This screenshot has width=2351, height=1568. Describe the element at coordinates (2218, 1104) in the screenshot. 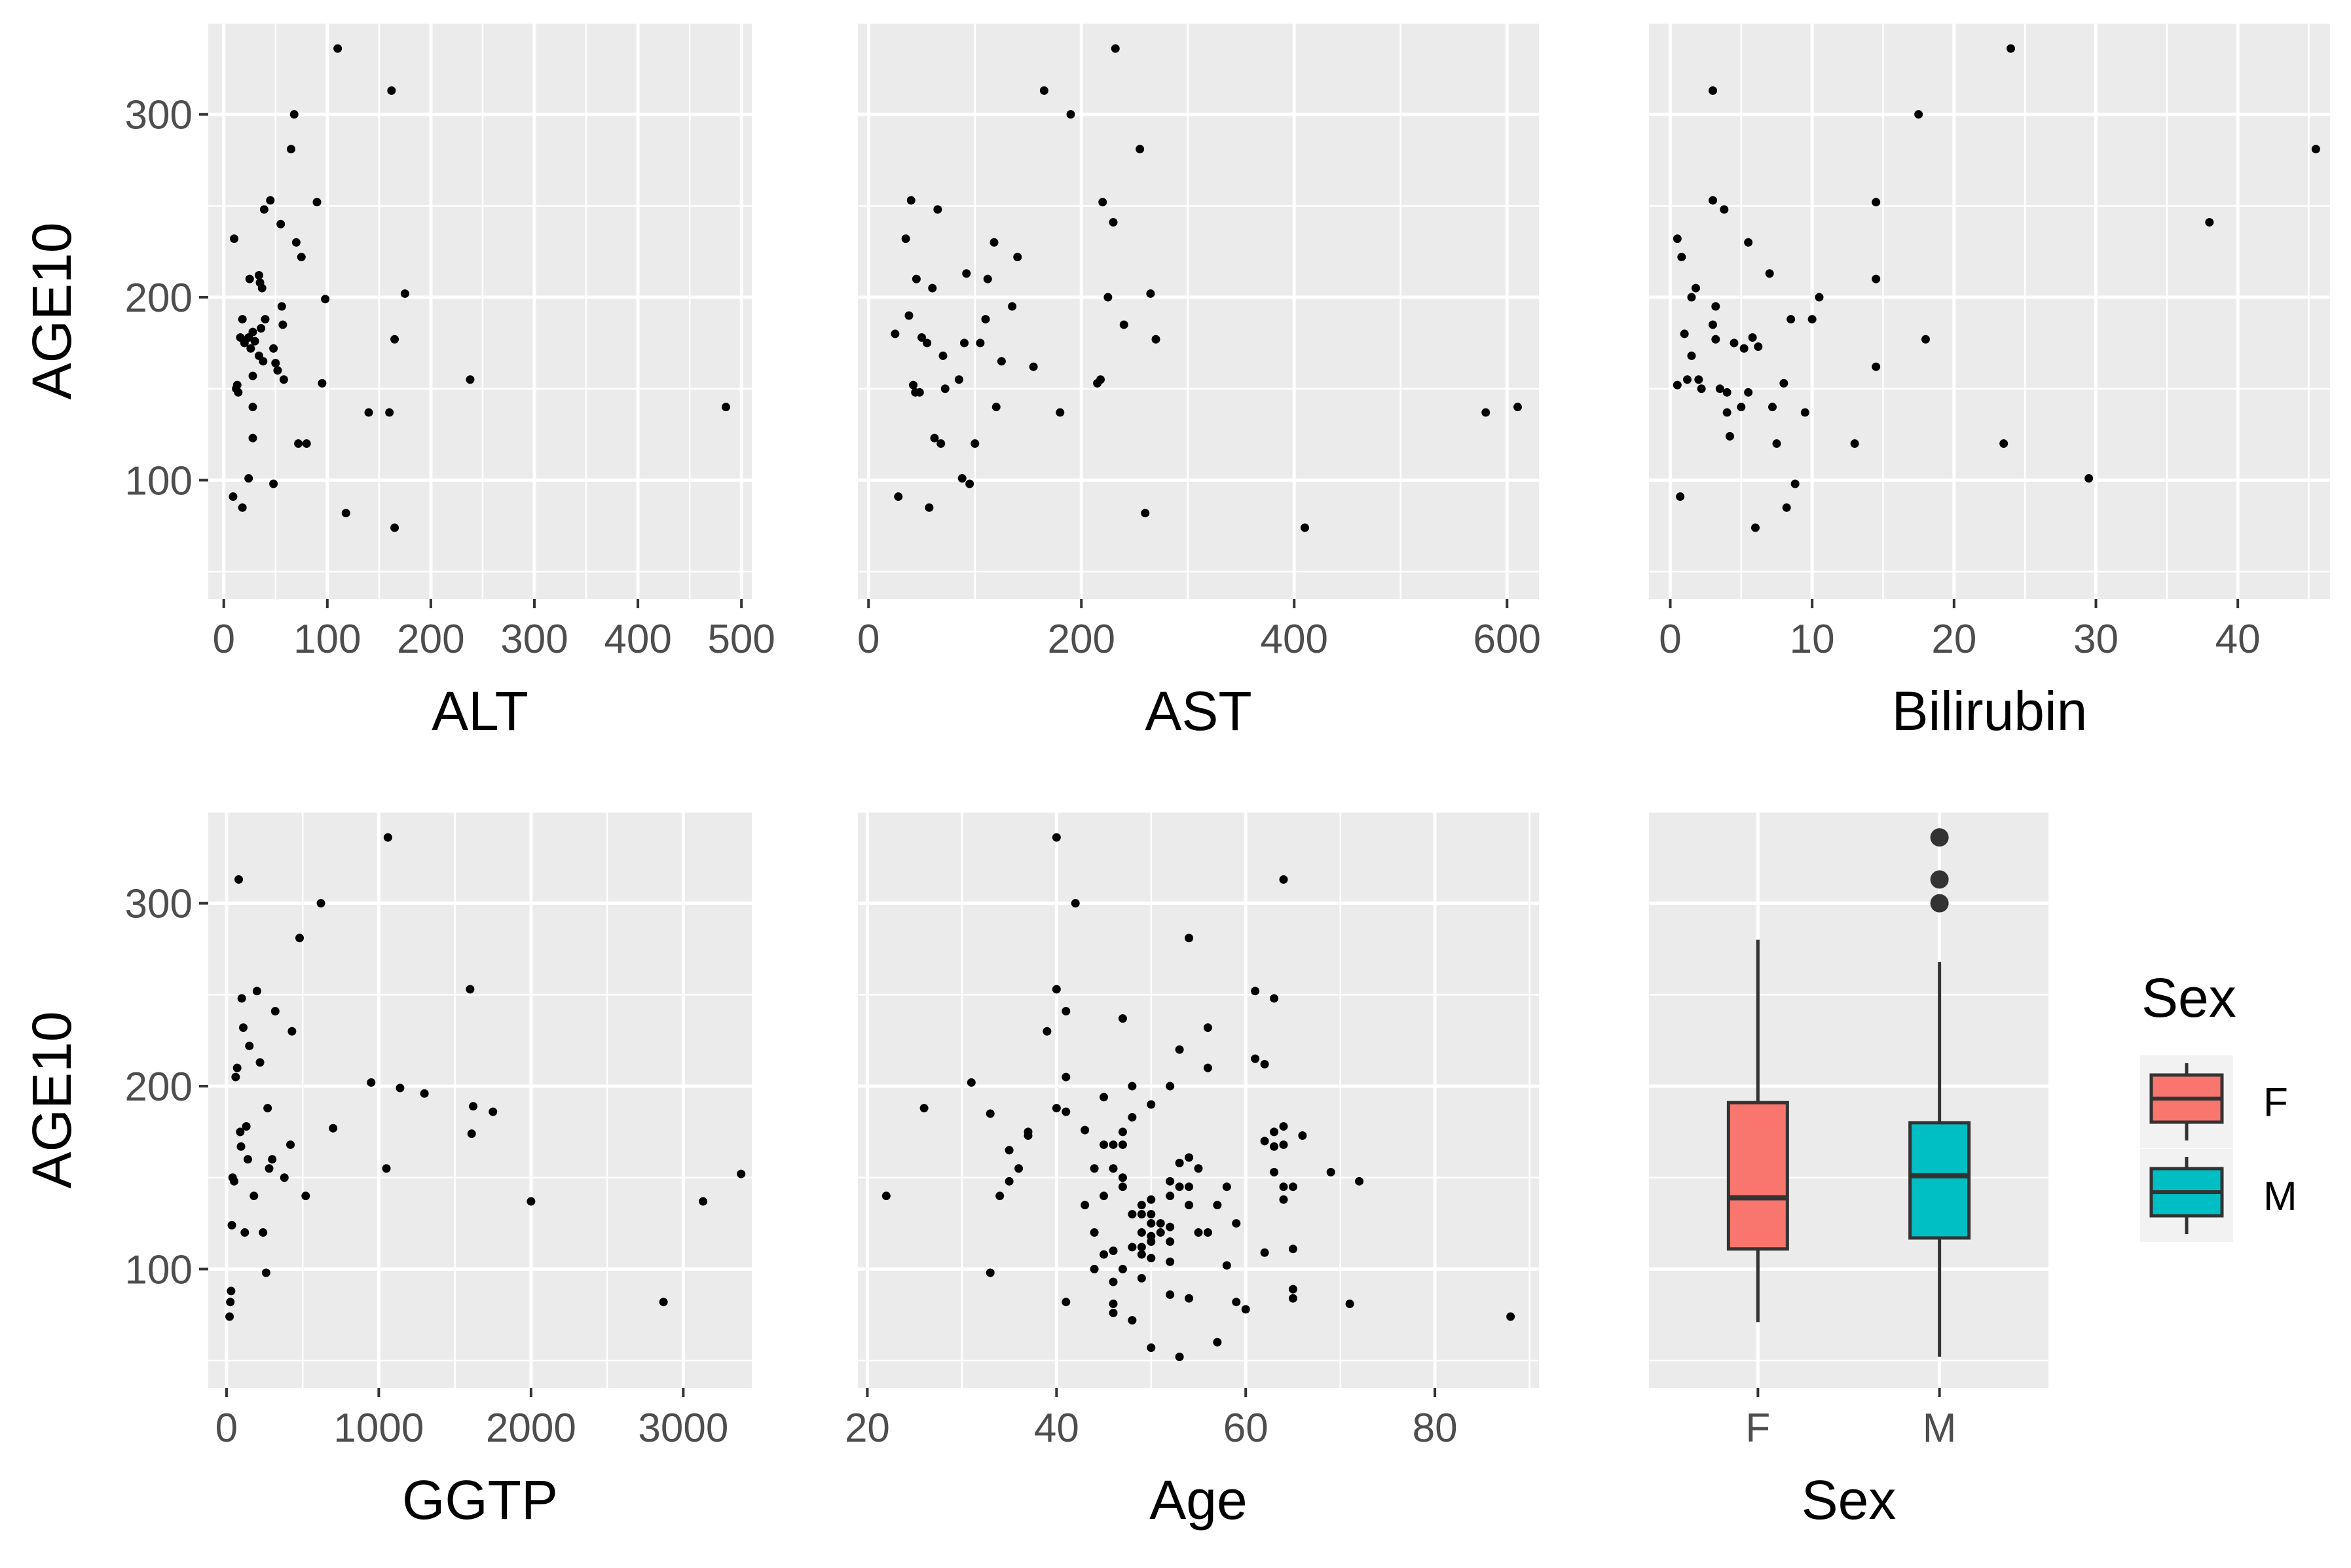

I see `legend: Sex F M` at that location.